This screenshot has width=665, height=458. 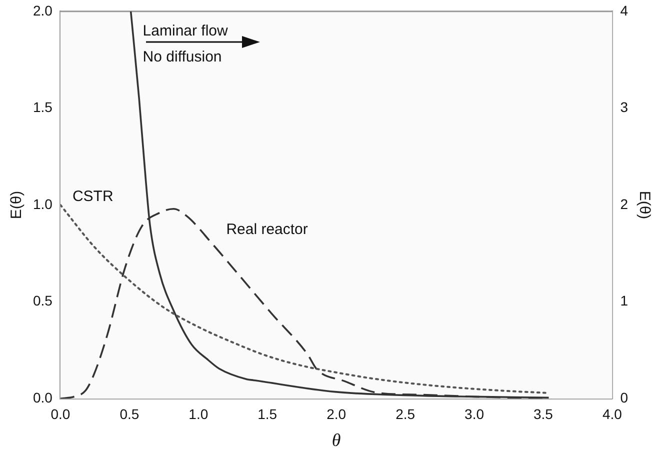 What do you see at coordinates (268, 414) in the screenshot?
I see `x-tick-label: 1.5` at bounding box center [268, 414].